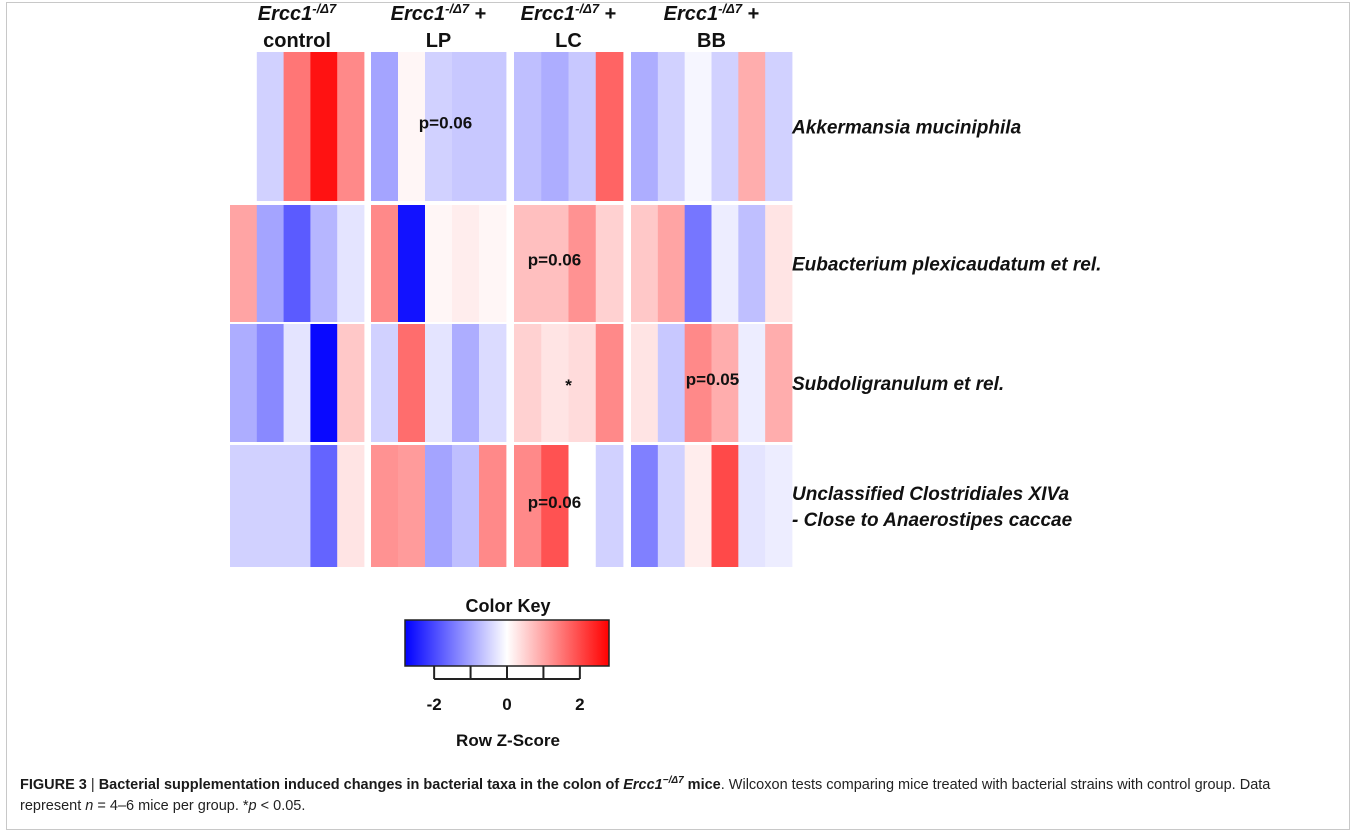  I want to click on caption-figure-label: FIGURE 3, so click(53, 784).